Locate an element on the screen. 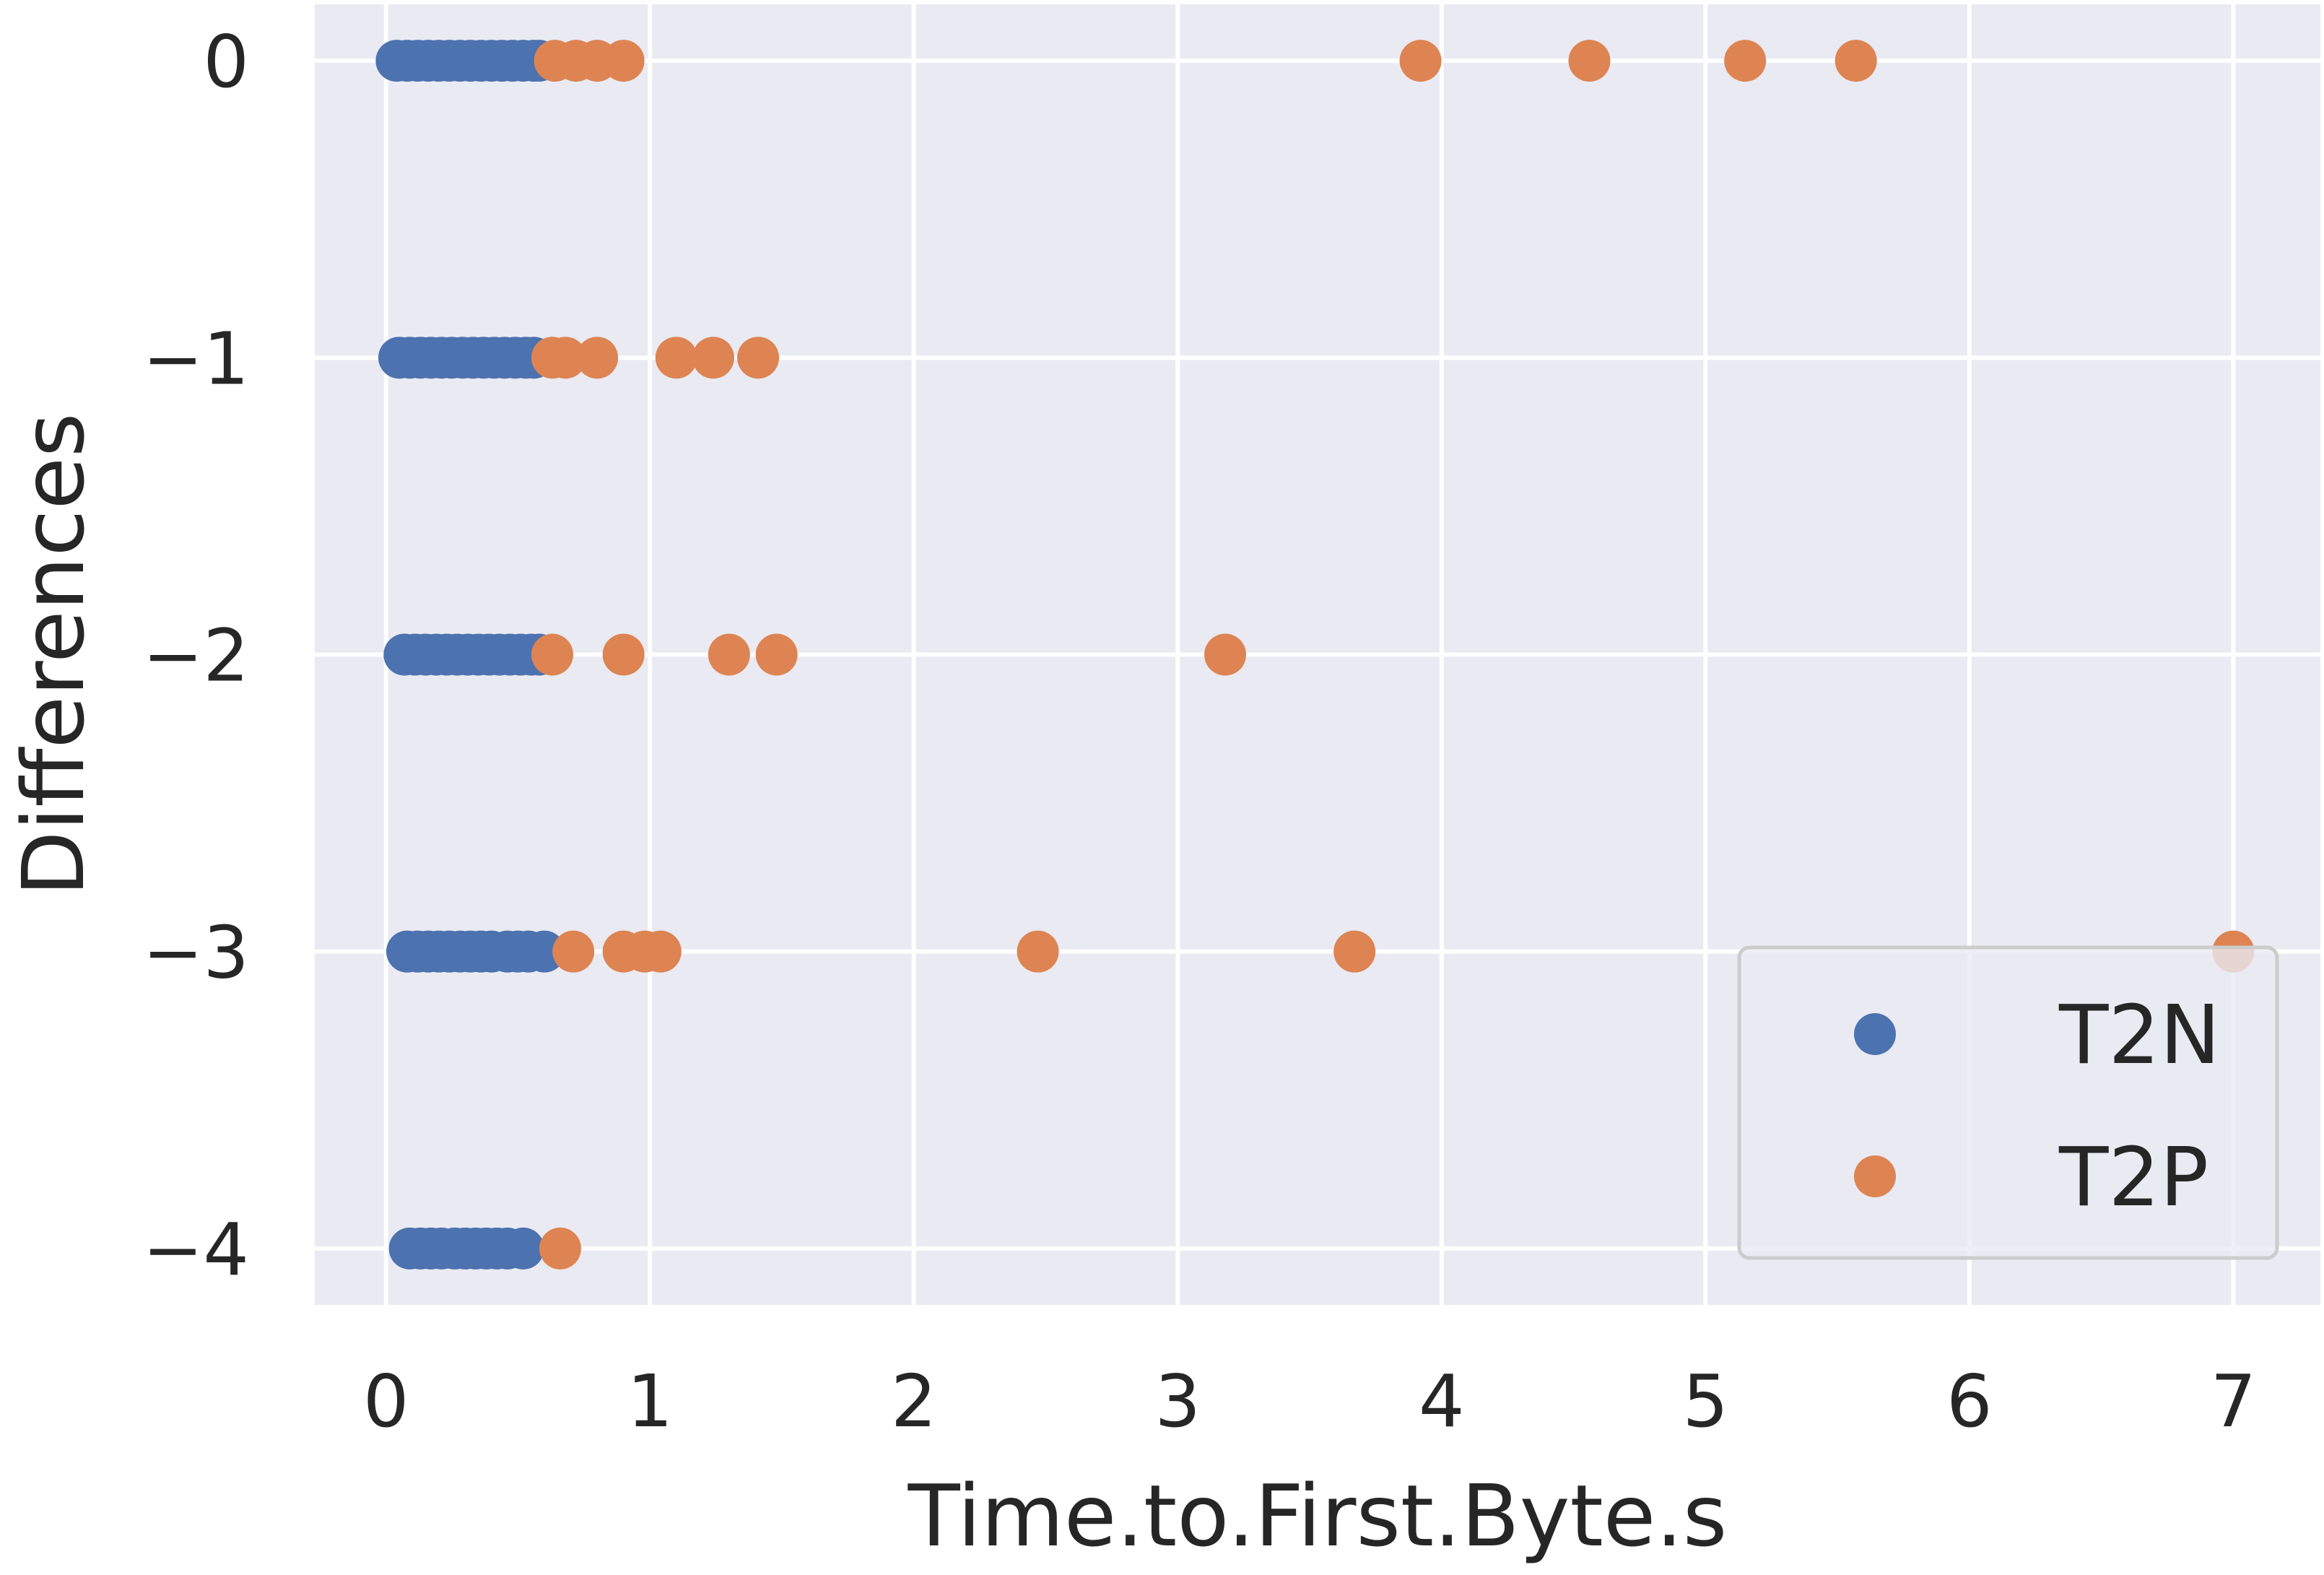 Image resolution: width=2324 pixels, height=1575 pixels. x-tick-label: 5 is located at coordinates (1706, 1402).